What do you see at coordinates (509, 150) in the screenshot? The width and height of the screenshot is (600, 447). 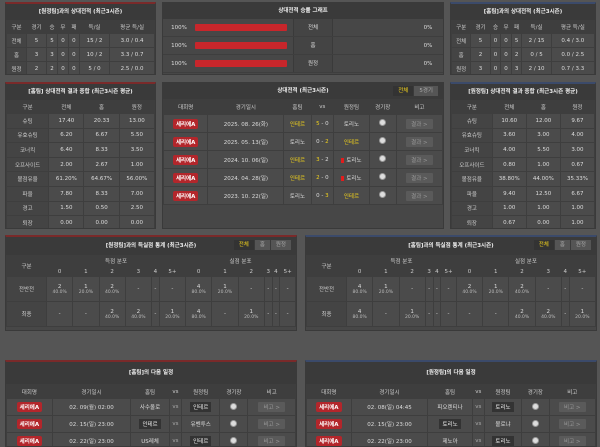 I see `table-cell: 4.00` at bounding box center [509, 150].